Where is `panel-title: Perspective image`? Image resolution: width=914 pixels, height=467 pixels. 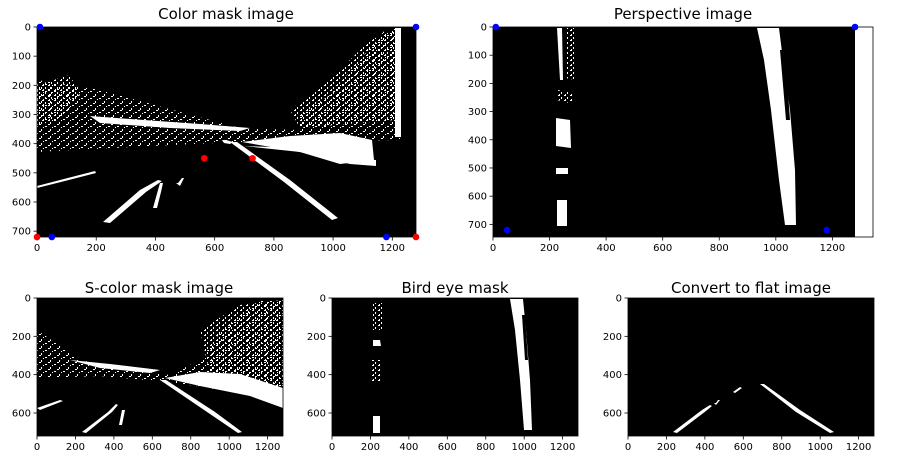 panel-title: Perspective image is located at coordinates (683, 14).